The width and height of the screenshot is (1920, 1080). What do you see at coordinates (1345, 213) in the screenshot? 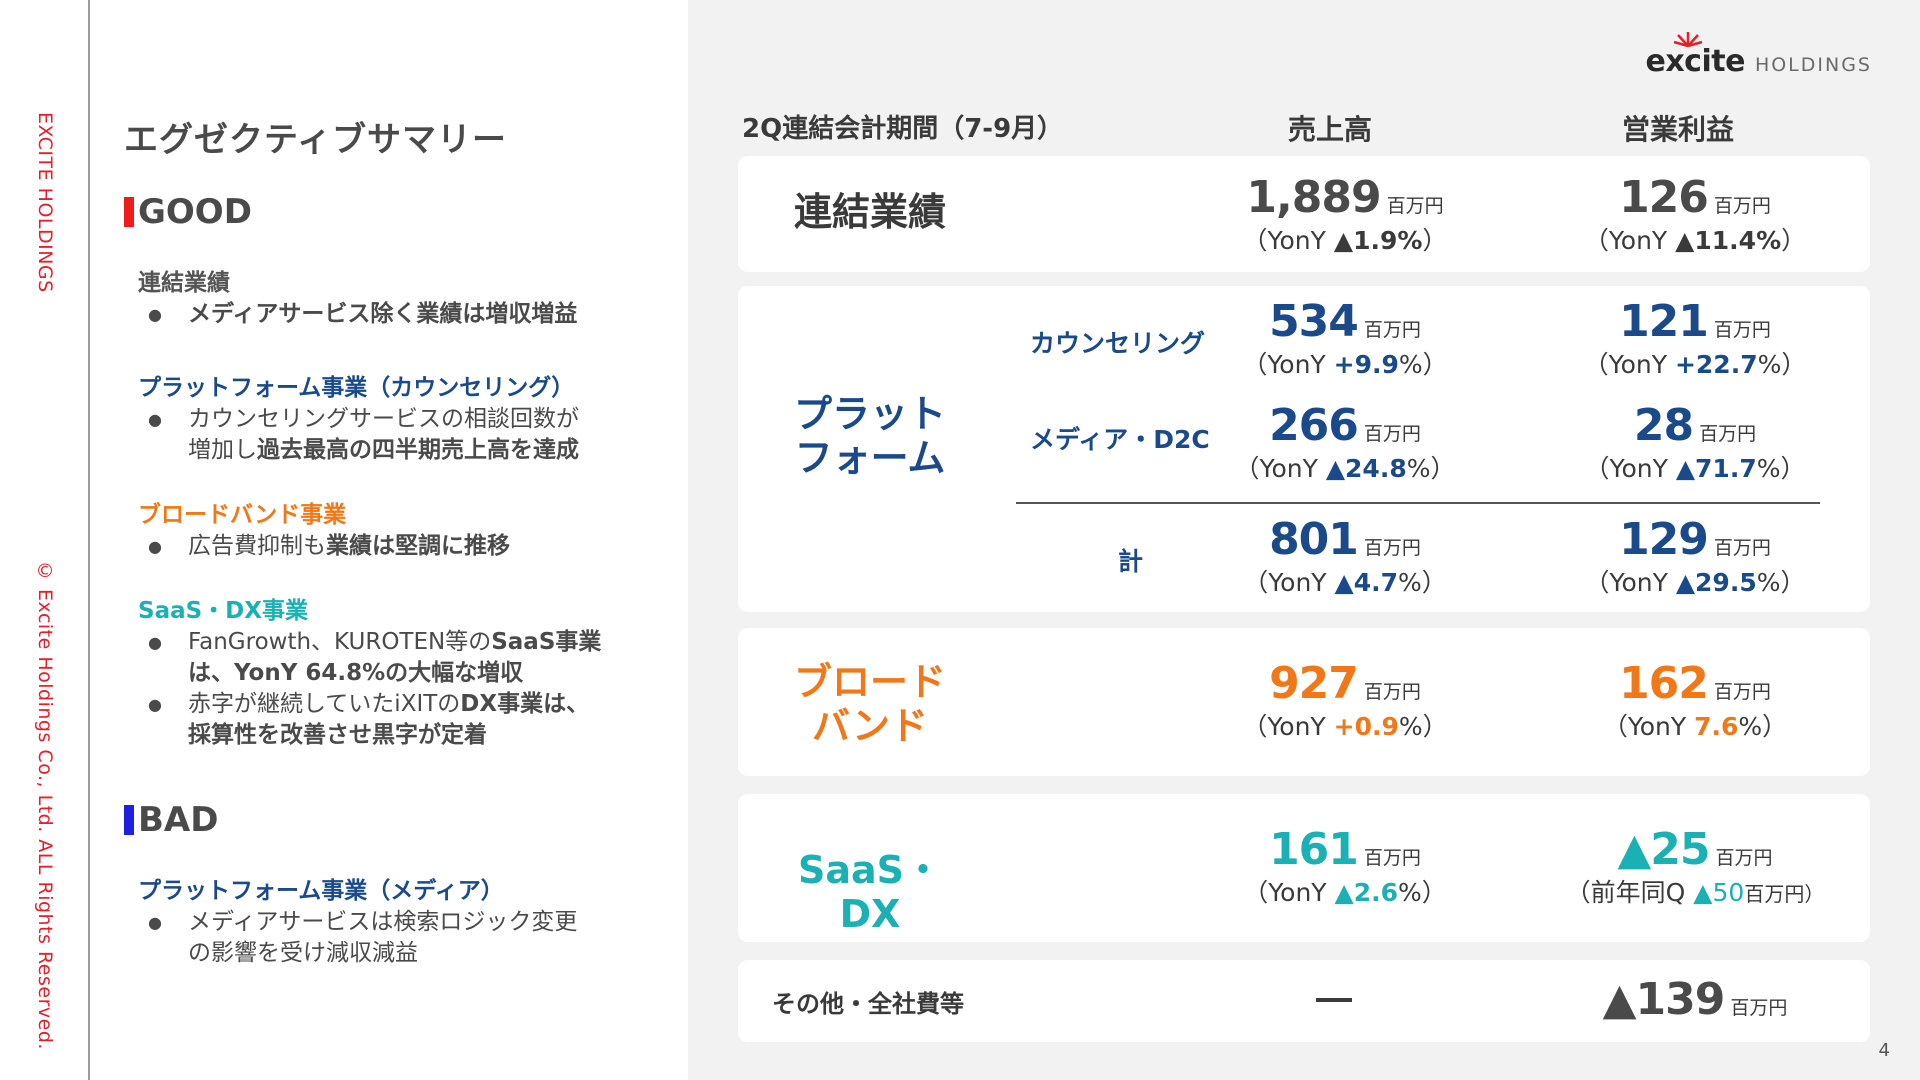
I see `consolidated-sales: 1,889 百万円 （YonY ▲1.9%）` at bounding box center [1345, 213].